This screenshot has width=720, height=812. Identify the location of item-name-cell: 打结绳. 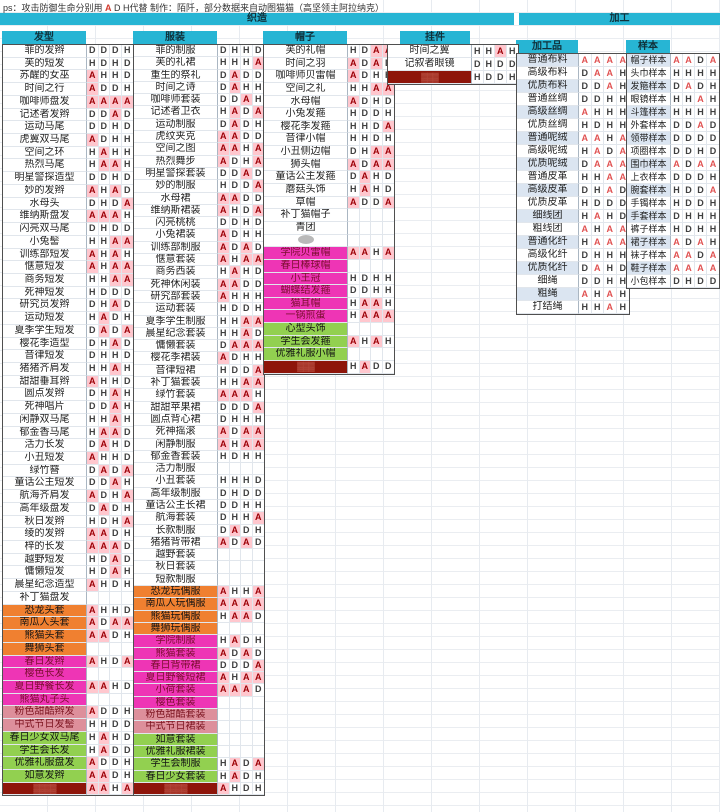
(548, 307).